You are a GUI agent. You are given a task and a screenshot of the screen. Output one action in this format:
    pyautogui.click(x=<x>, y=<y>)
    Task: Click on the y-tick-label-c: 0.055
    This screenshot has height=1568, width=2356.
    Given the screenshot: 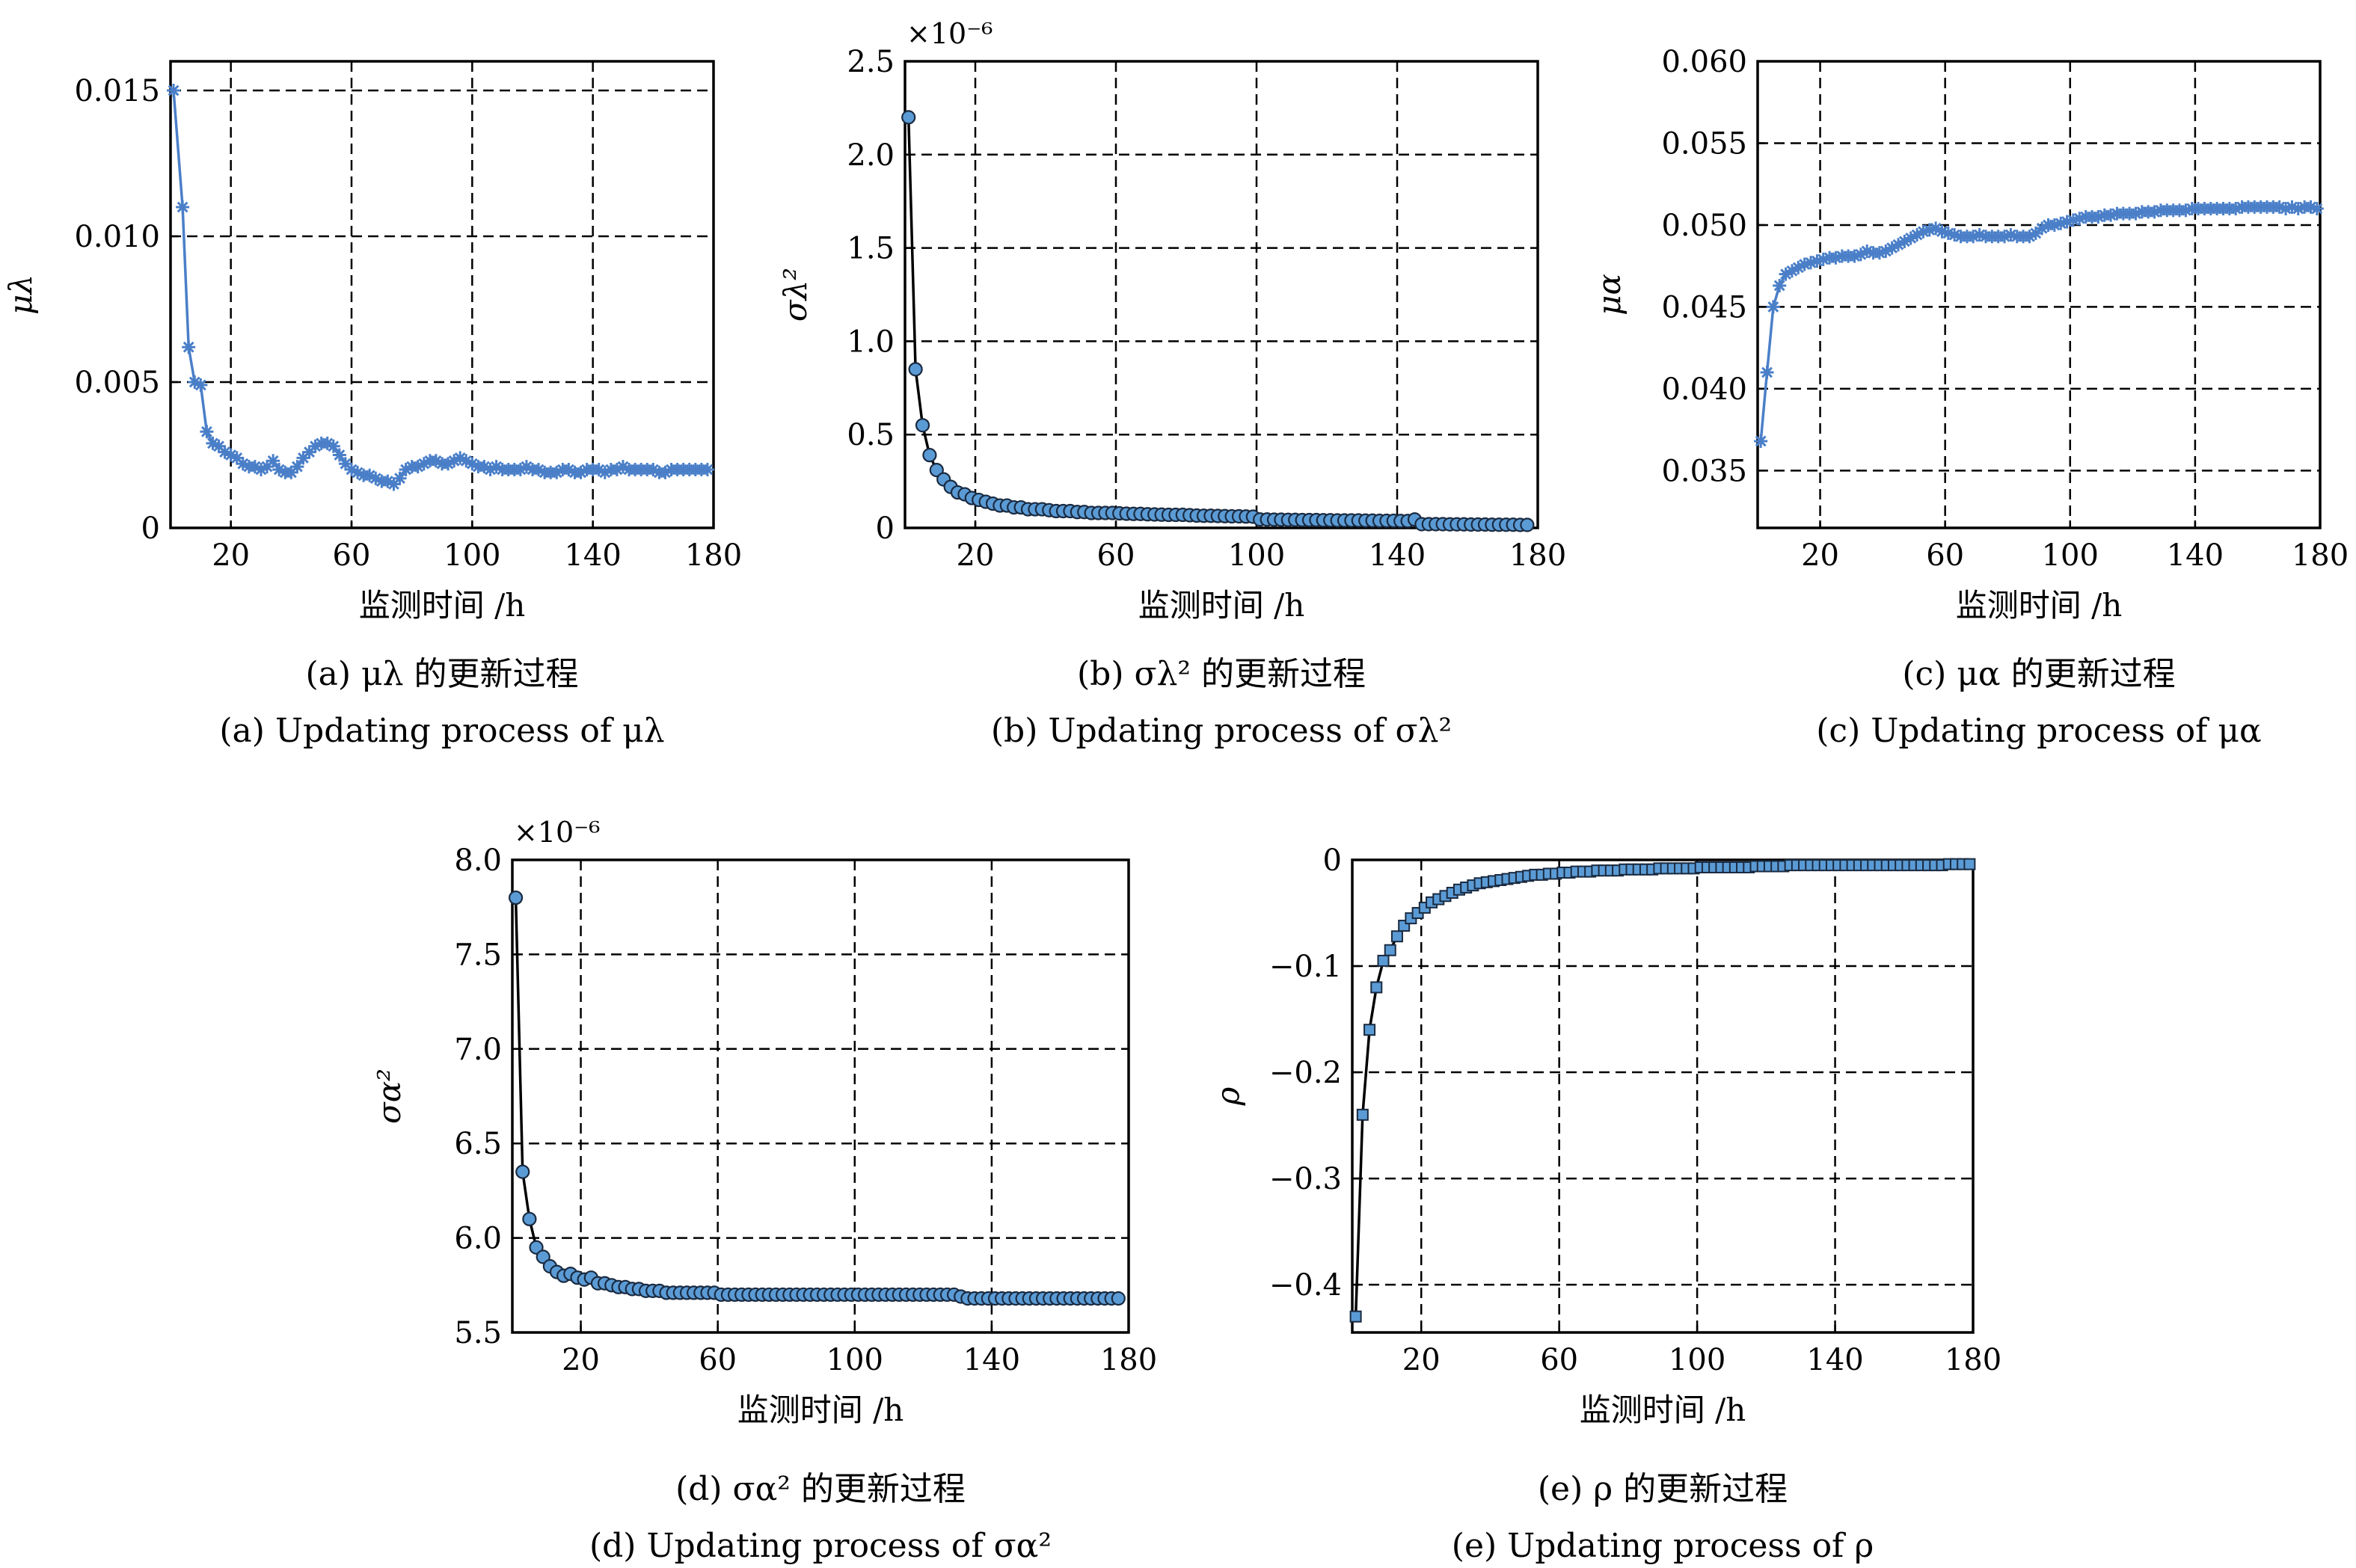 What is the action you would take?
    pyautogui.click(x=1704, y=143)
    